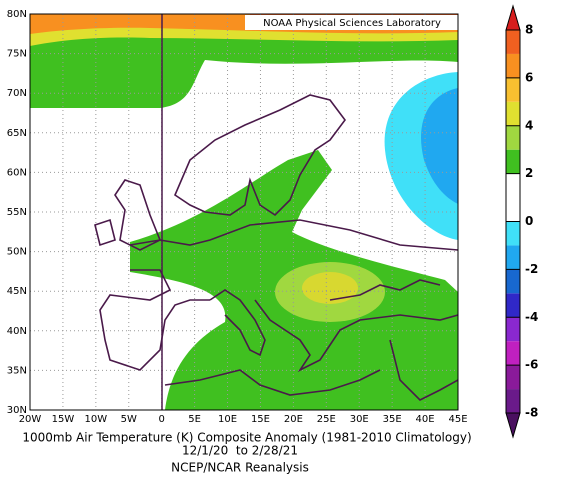  I want to click on lat-tick-label: 55N, so click(17, 212).